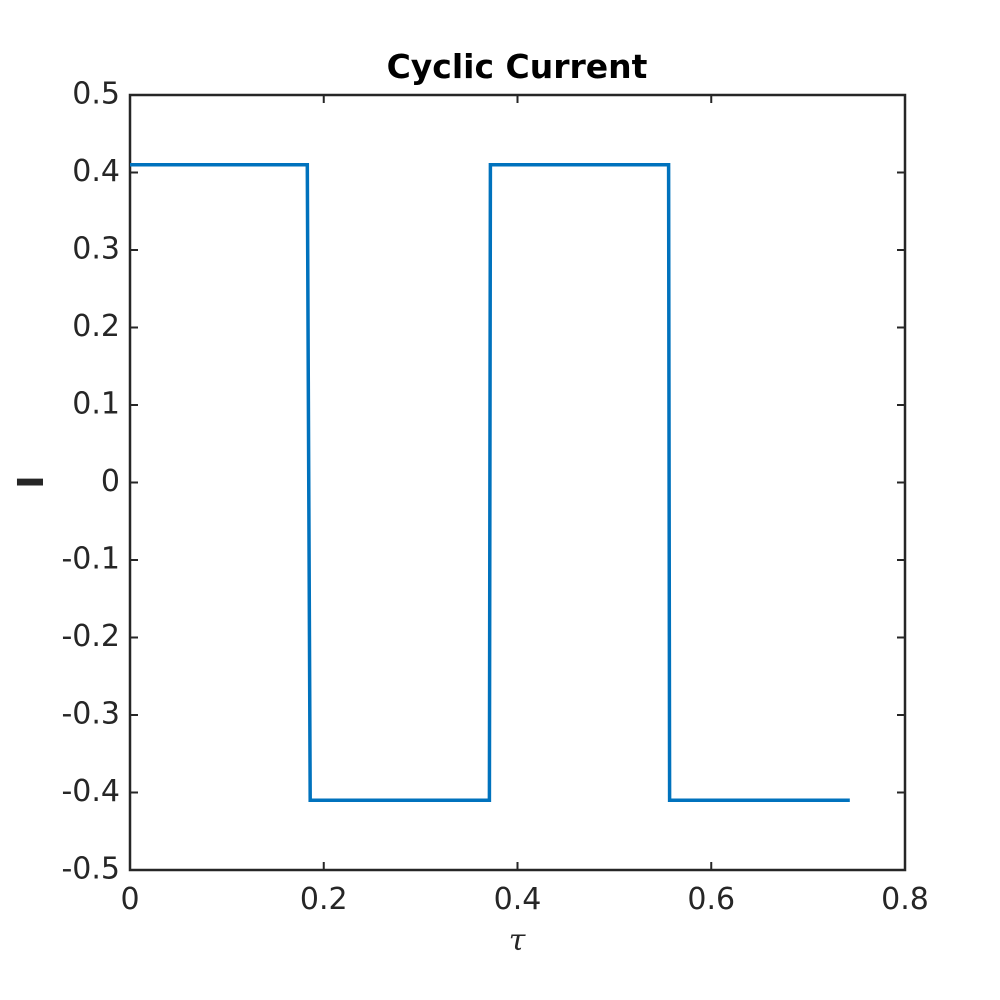 Image resolution: width=1000 pixels, height=1000 pixels. I want to click on y-tick-label: 0.4, so click(96, 171).